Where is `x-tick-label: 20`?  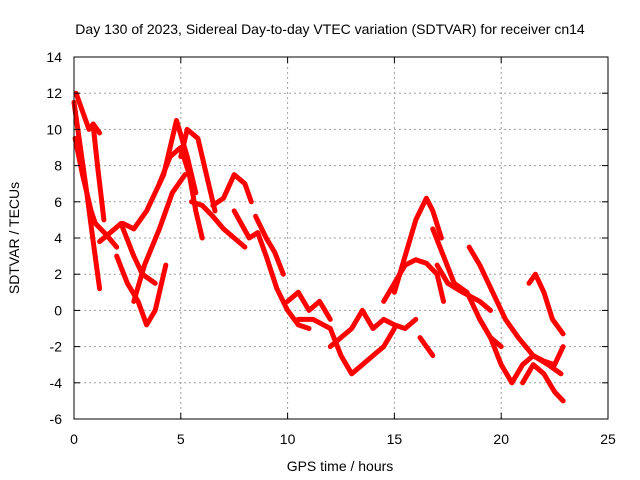
x-tick-label: 20 is located at coordinates (501, 439).